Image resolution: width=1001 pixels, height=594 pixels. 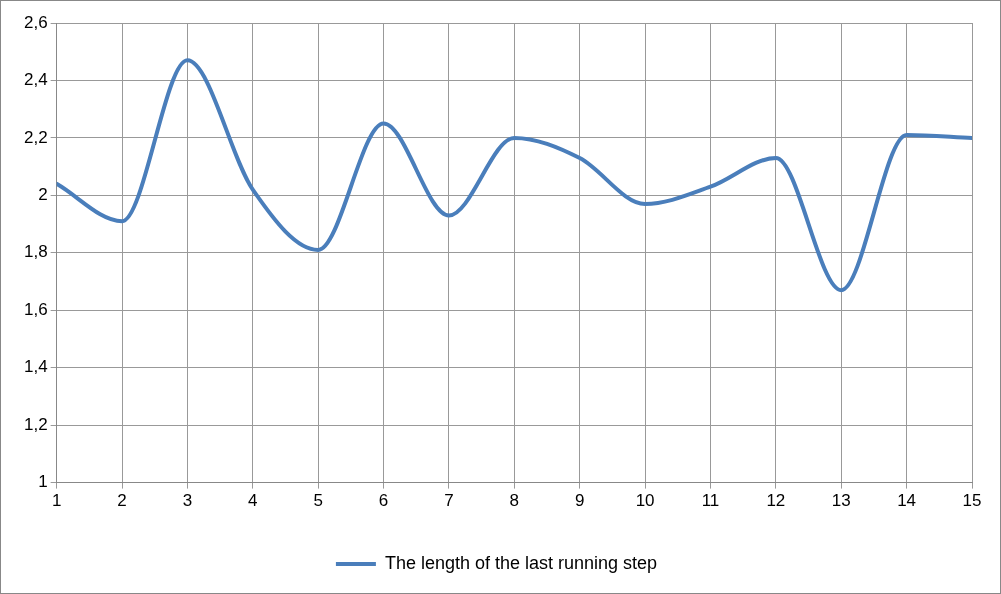 I want to click on x-tick-label: 15, so click(x=972, y=501).